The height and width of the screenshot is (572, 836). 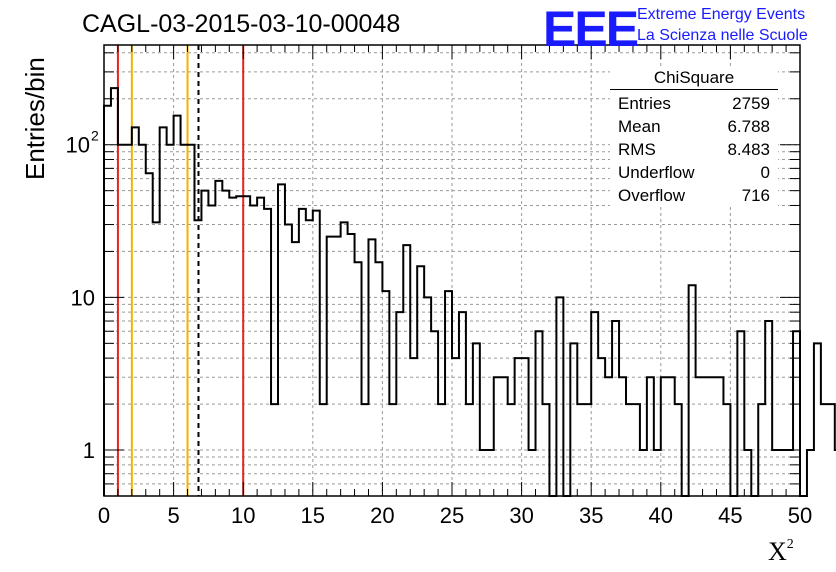 I want to click on x-tick-label: 15, so click(x=313, y=515).